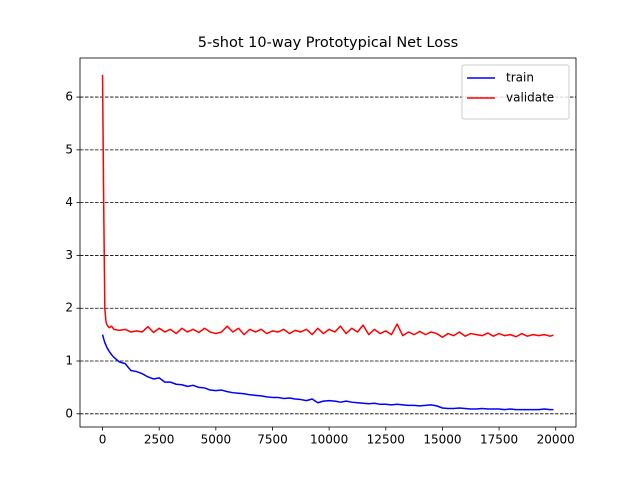 This screenshot has height=480, width=640. Describe the element at coordinates (327, 372) in the screenshot. I see `series-line` at that location.